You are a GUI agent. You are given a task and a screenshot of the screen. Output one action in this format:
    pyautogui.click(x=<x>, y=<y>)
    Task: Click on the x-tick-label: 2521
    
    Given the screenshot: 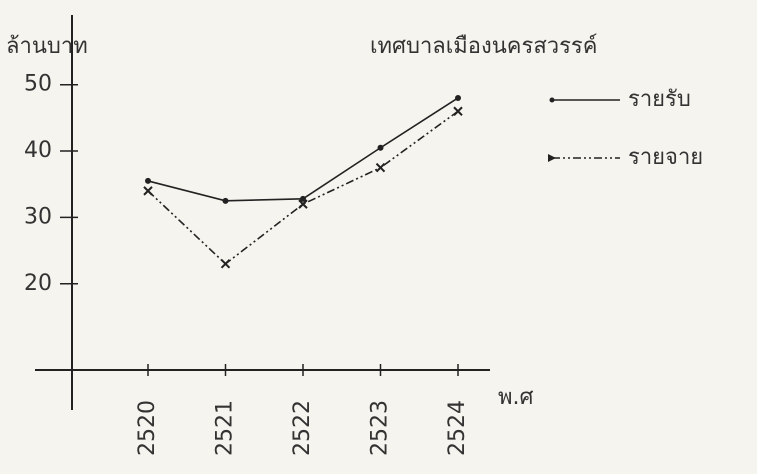 What is the action you would take?
    pyautogui.click(x=225, y=428)
    